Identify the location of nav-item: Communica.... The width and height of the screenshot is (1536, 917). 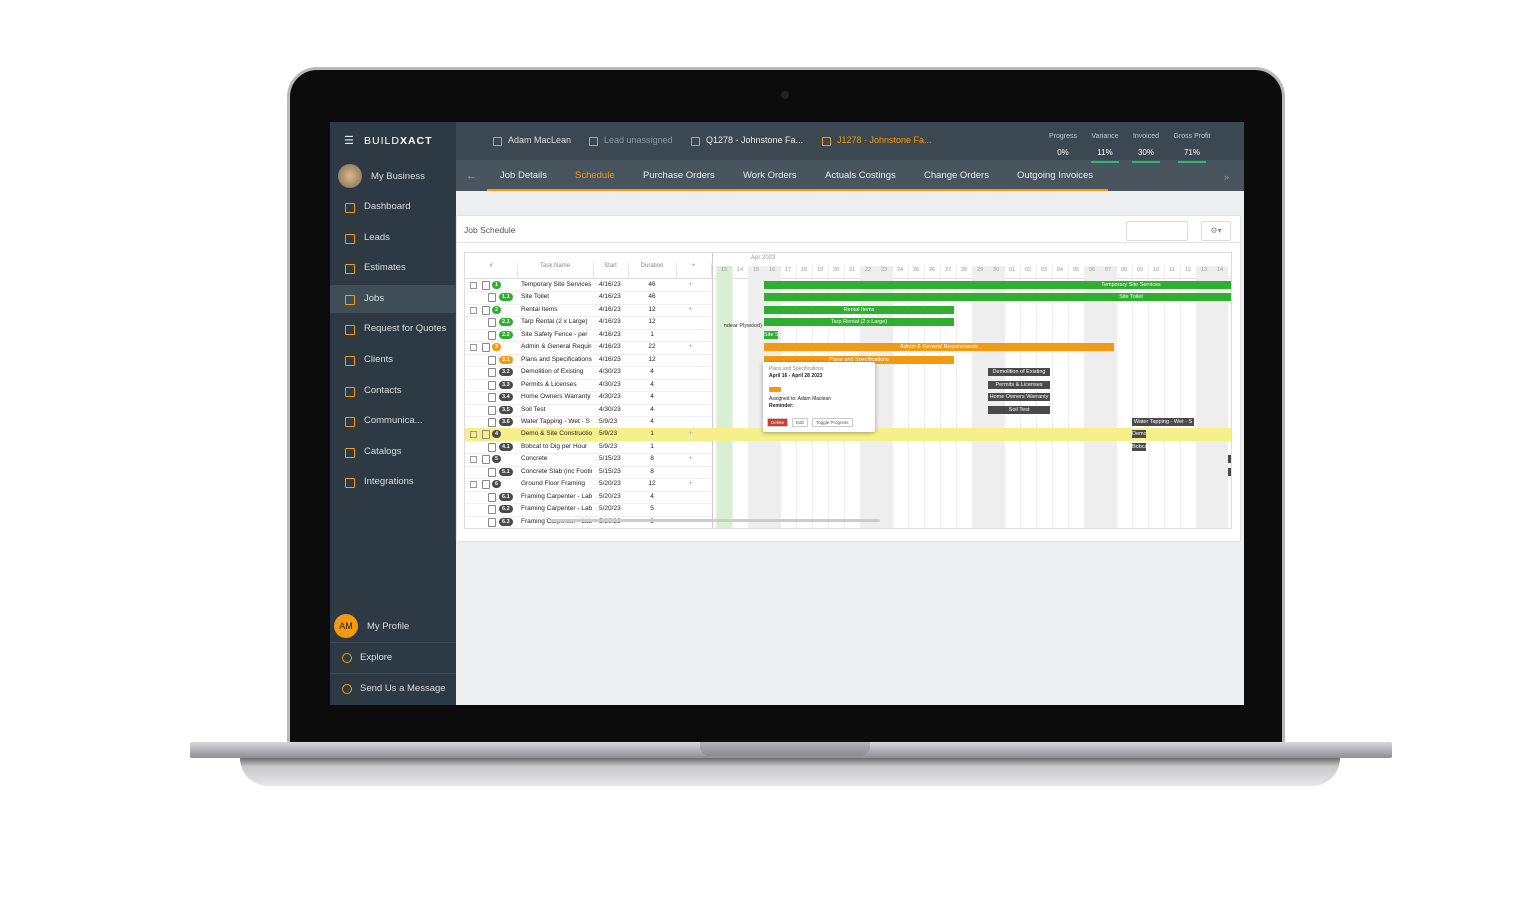
(393, 421).